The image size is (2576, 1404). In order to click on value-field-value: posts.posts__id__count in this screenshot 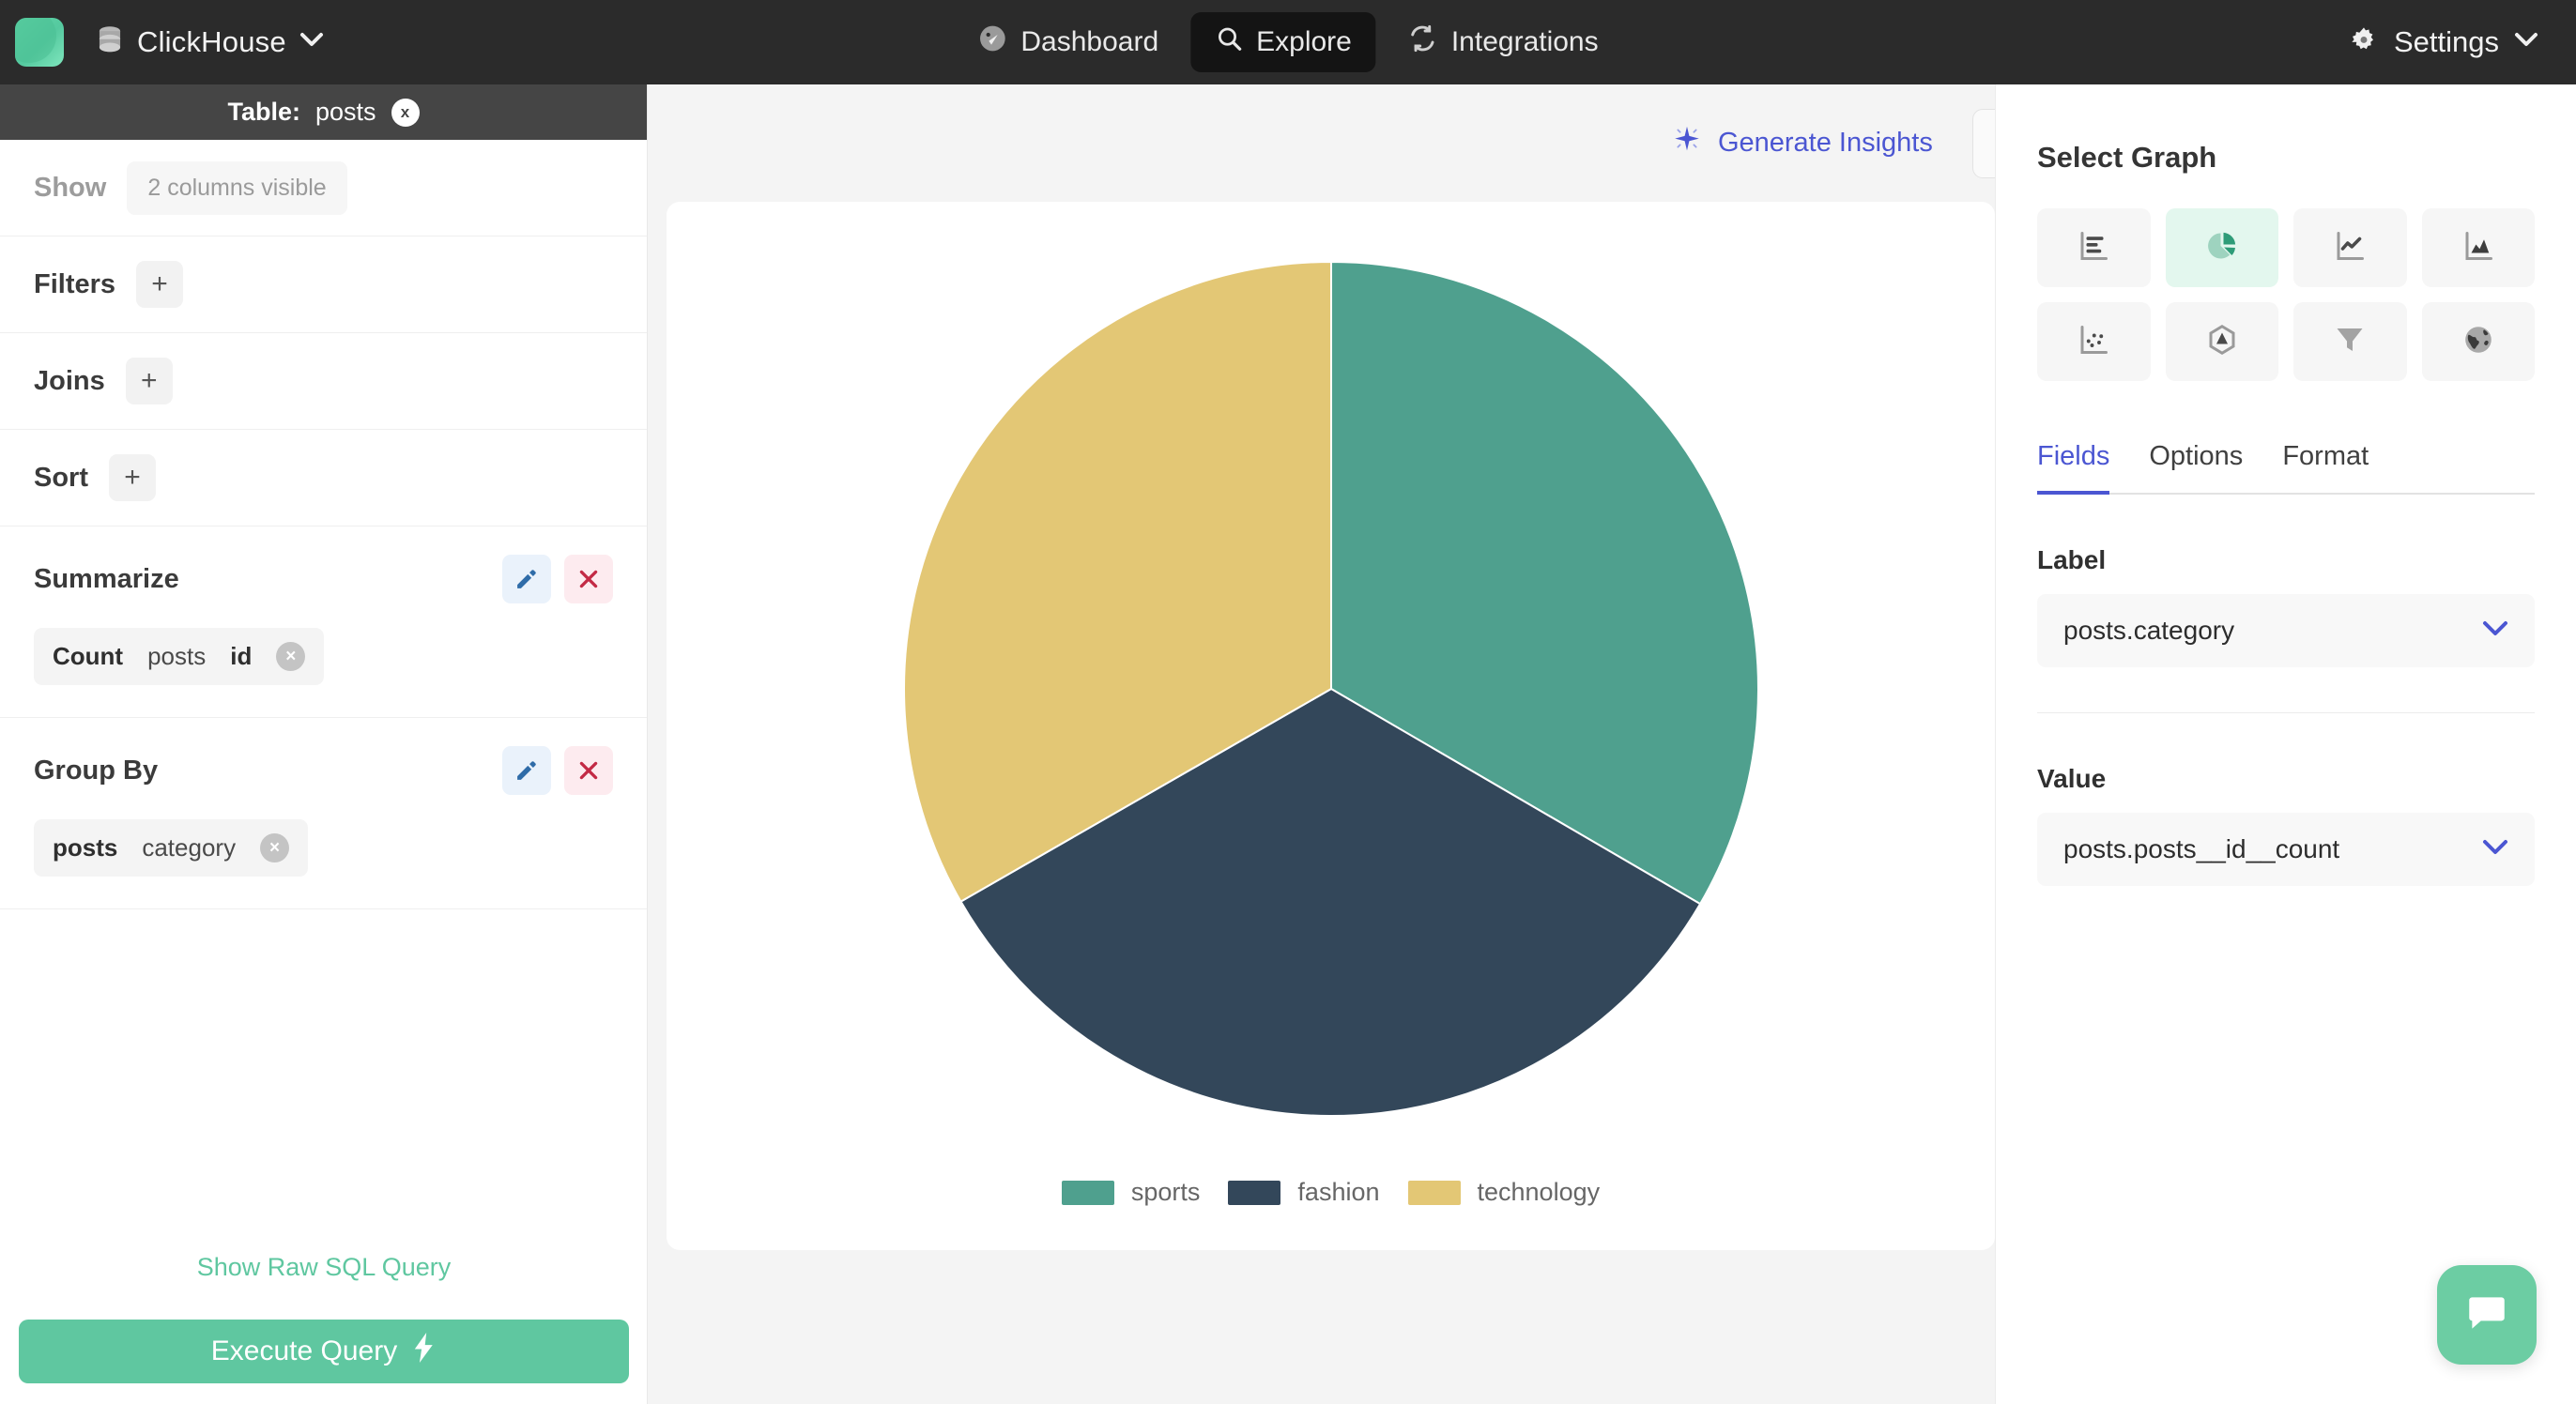, I will do `click(2202, 848)`.